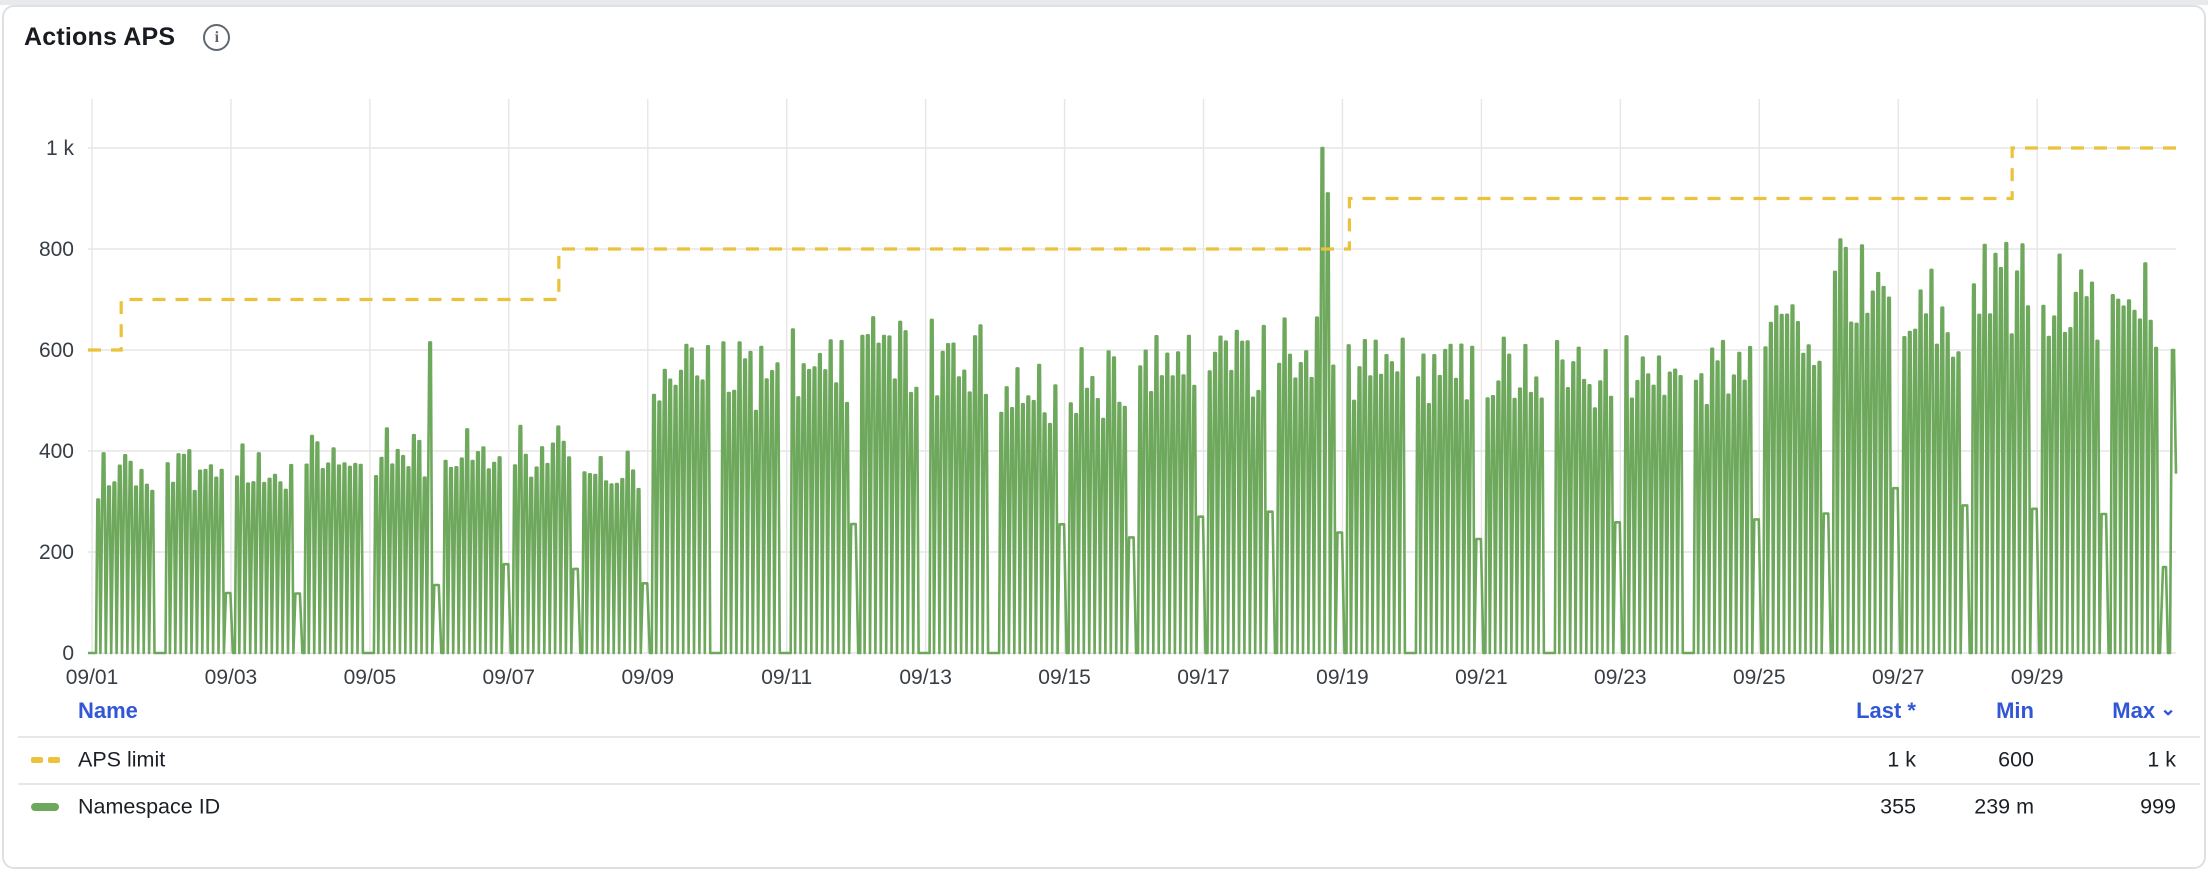 This screenshot has width=2208, height=869. I want to click on namespace-id-swatch-icon, so click(46, 807).